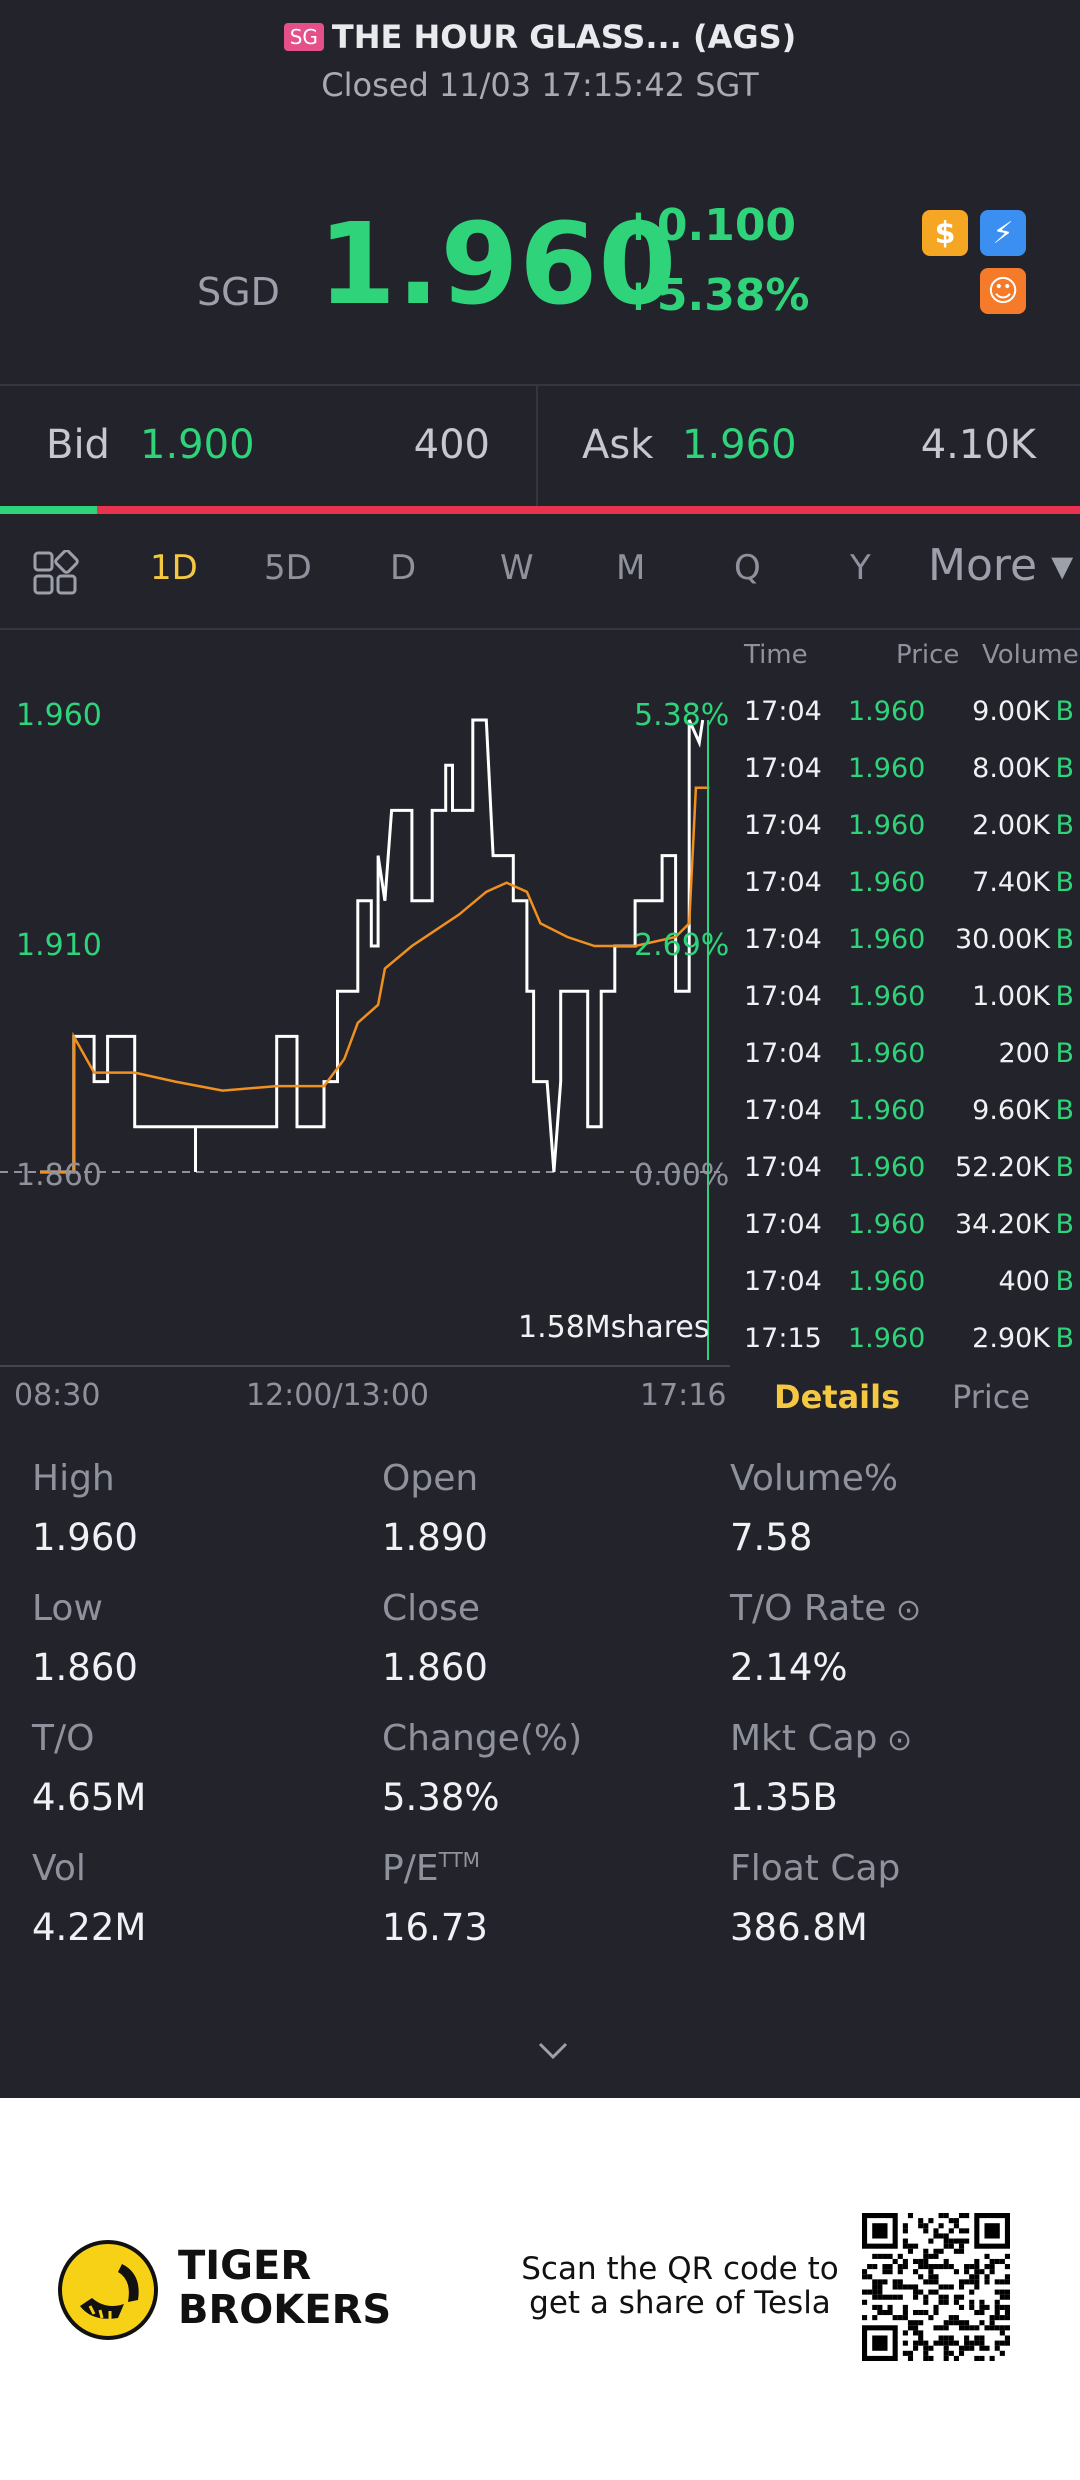  Describe the element at coordinates (739, 445) in the screenshot. I see `ask-price: 1.960` at that location.